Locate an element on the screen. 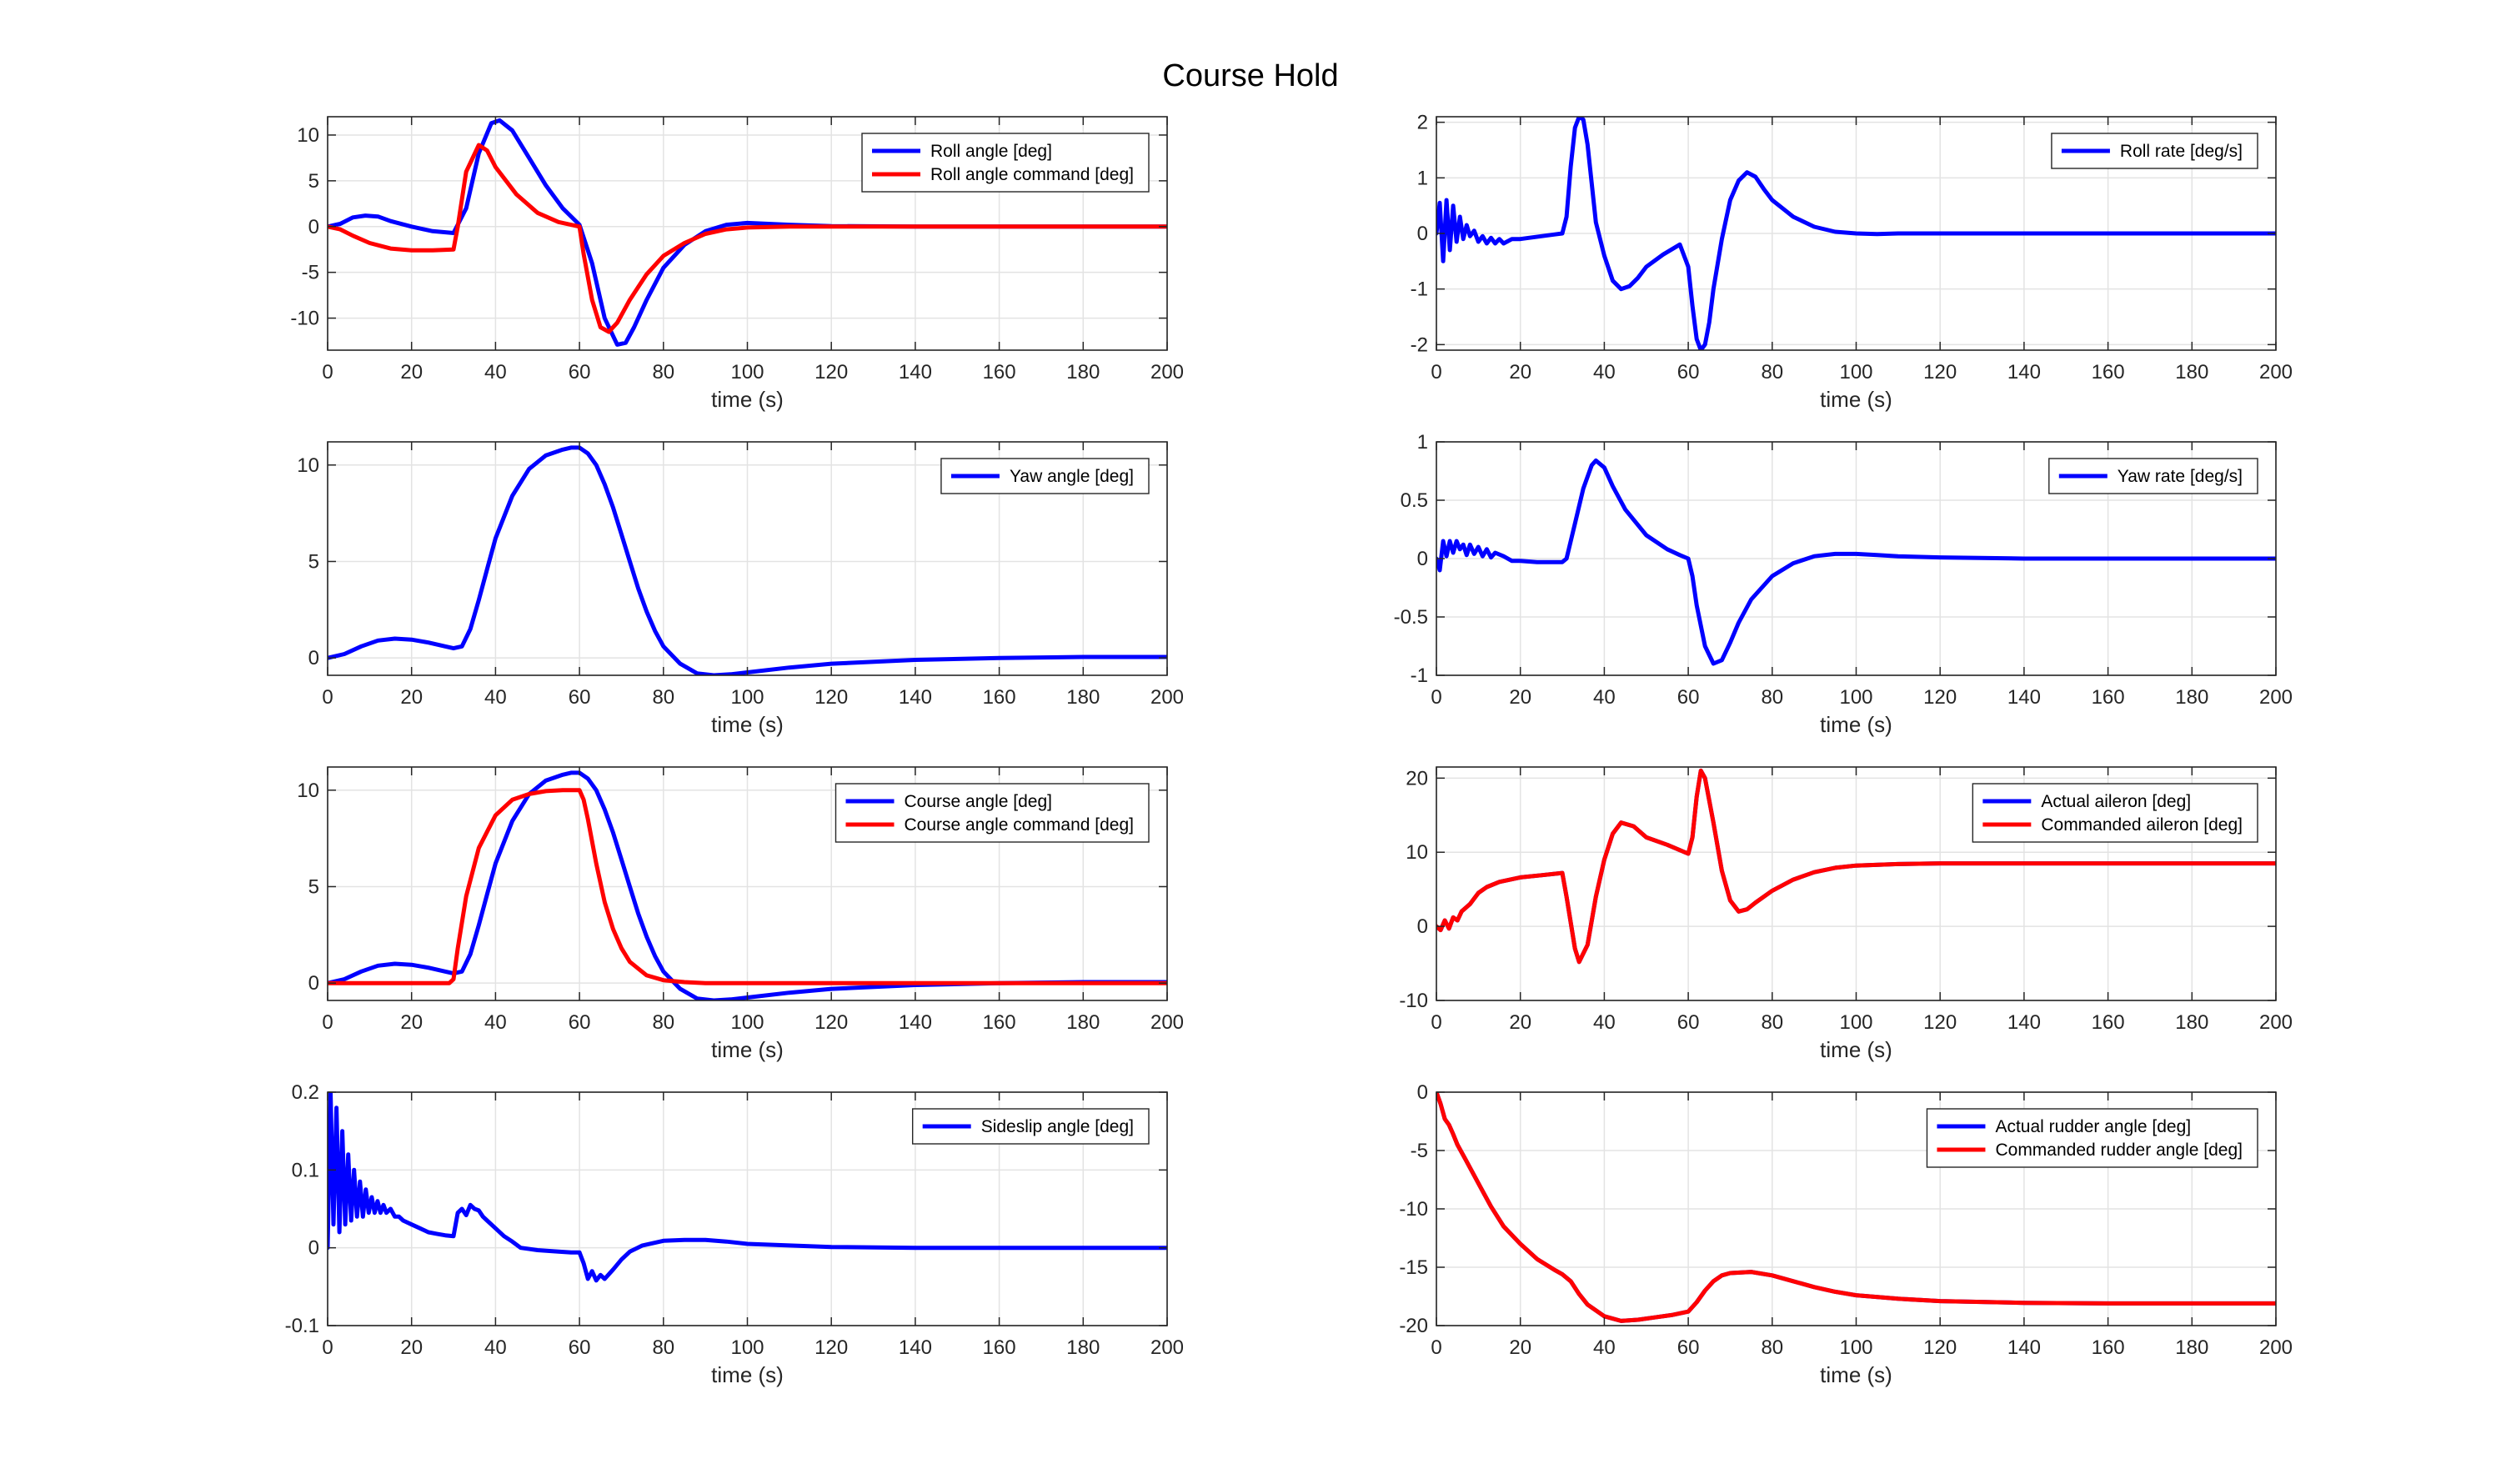 This screenshot has height=1484, width=2501. legend-label: Actual aileron [deg] is located at coordinates (2116, 801).